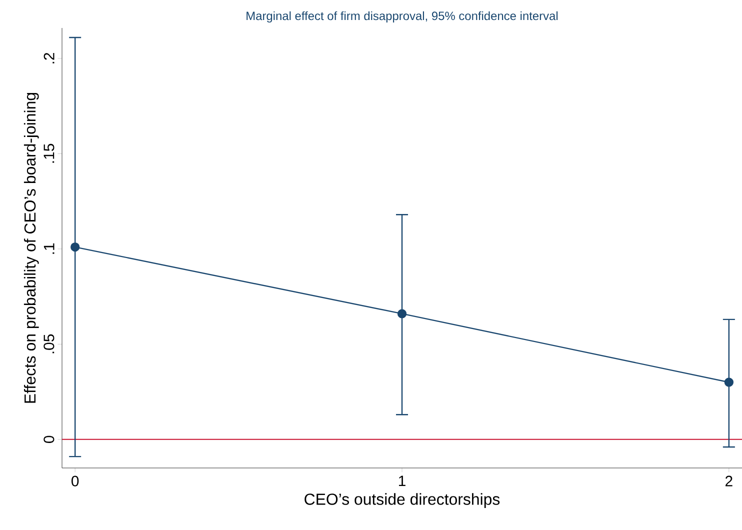  Describe the element at coordinates (402, 16) in the screenshot. I see `chart-title: Marginal effect of firm disapproval, 95% confidence interval` at that location.